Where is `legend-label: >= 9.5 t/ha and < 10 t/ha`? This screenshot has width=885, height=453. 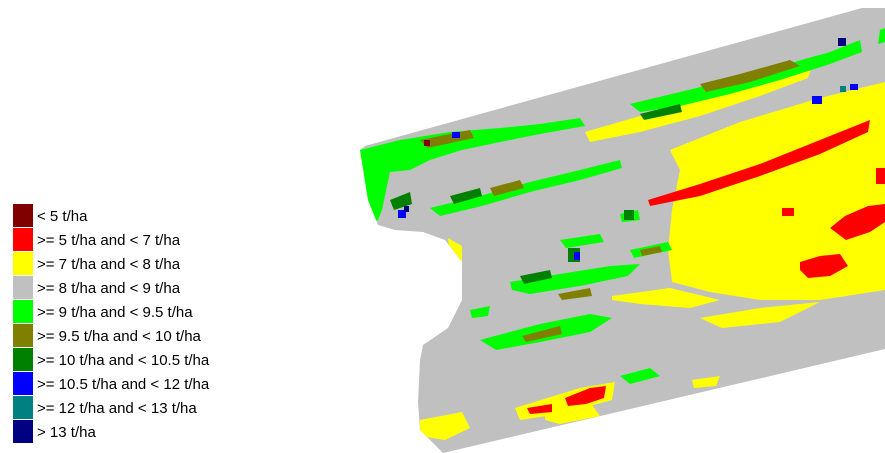 legend-label: >= 9.5 t/ha and < 10 t/ha is located at coordinates (119, 336).